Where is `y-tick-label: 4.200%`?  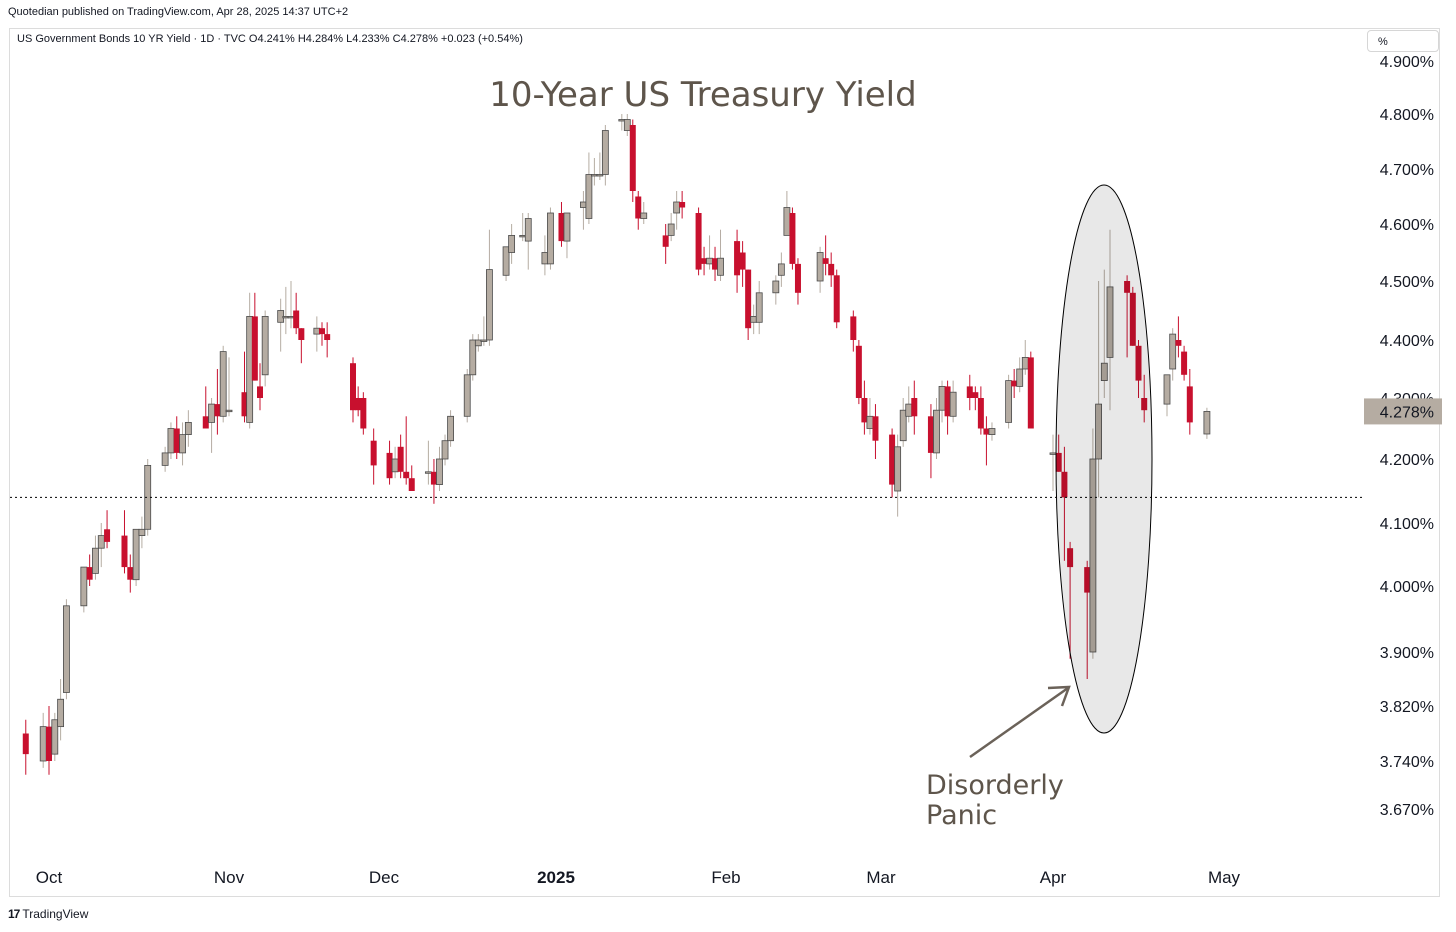
y-tick-label: 4.200% is located at coordinates (1407, 460).